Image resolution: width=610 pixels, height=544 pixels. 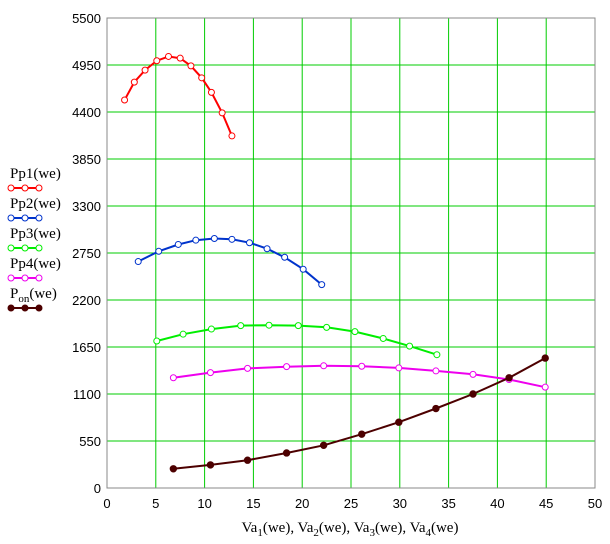 What do you see at coordinates (595, 503) in the screenshot?
I see `x-tick-label: 50` at bounding box center [595, 503].